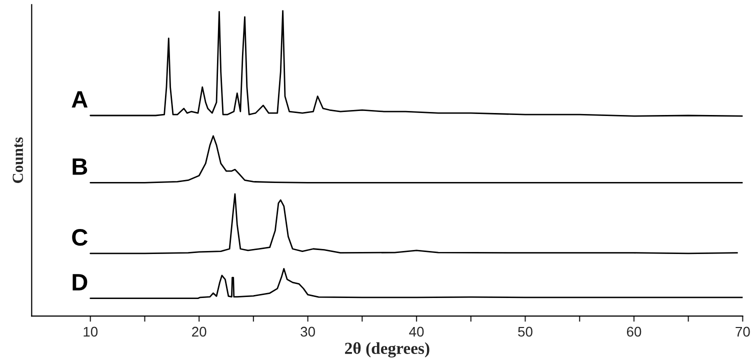 This screenshot has width=754, height=362. What do you see at coordinates (387, 350) in the screenshot?
I see `x-axis-title: 2θ (degrees)` at bounding box center [387, 350].